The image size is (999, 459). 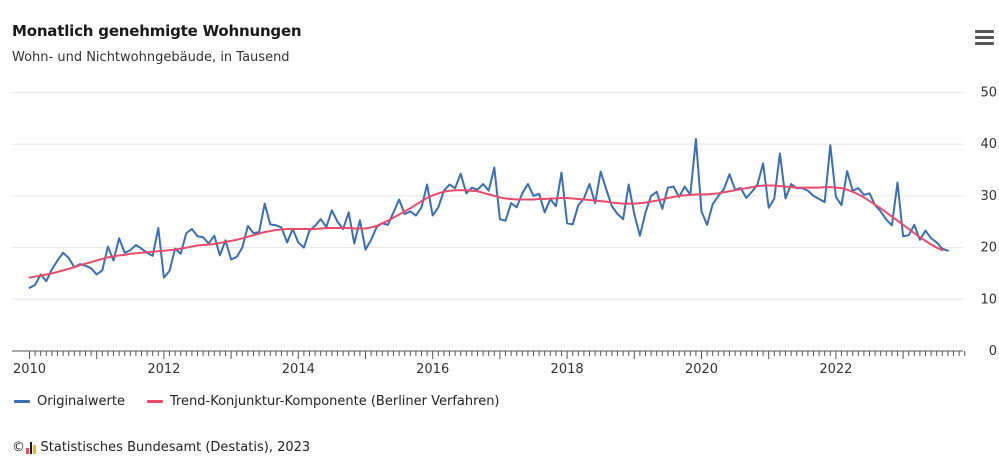 What do you see at coordinates (175, 447) in the screenshot?
I see `source-text: Statistisches Bundesamt (Destatis), 2023` at bounding box center [175, 447].